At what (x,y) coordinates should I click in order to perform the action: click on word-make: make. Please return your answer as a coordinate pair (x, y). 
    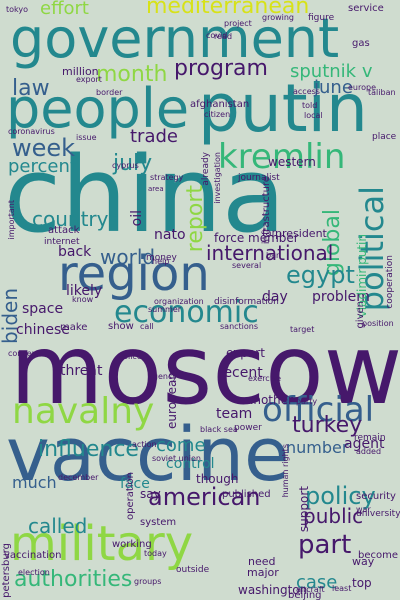
    Looking at the image, I should click on (74, 327).